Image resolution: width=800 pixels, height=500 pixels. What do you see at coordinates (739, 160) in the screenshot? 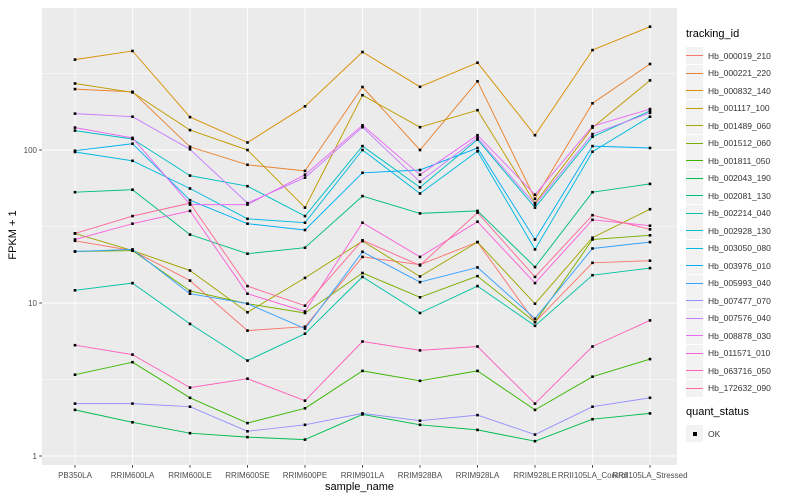
I see `legend-label: Hb_001811_050` at bounding box center [739, 160].